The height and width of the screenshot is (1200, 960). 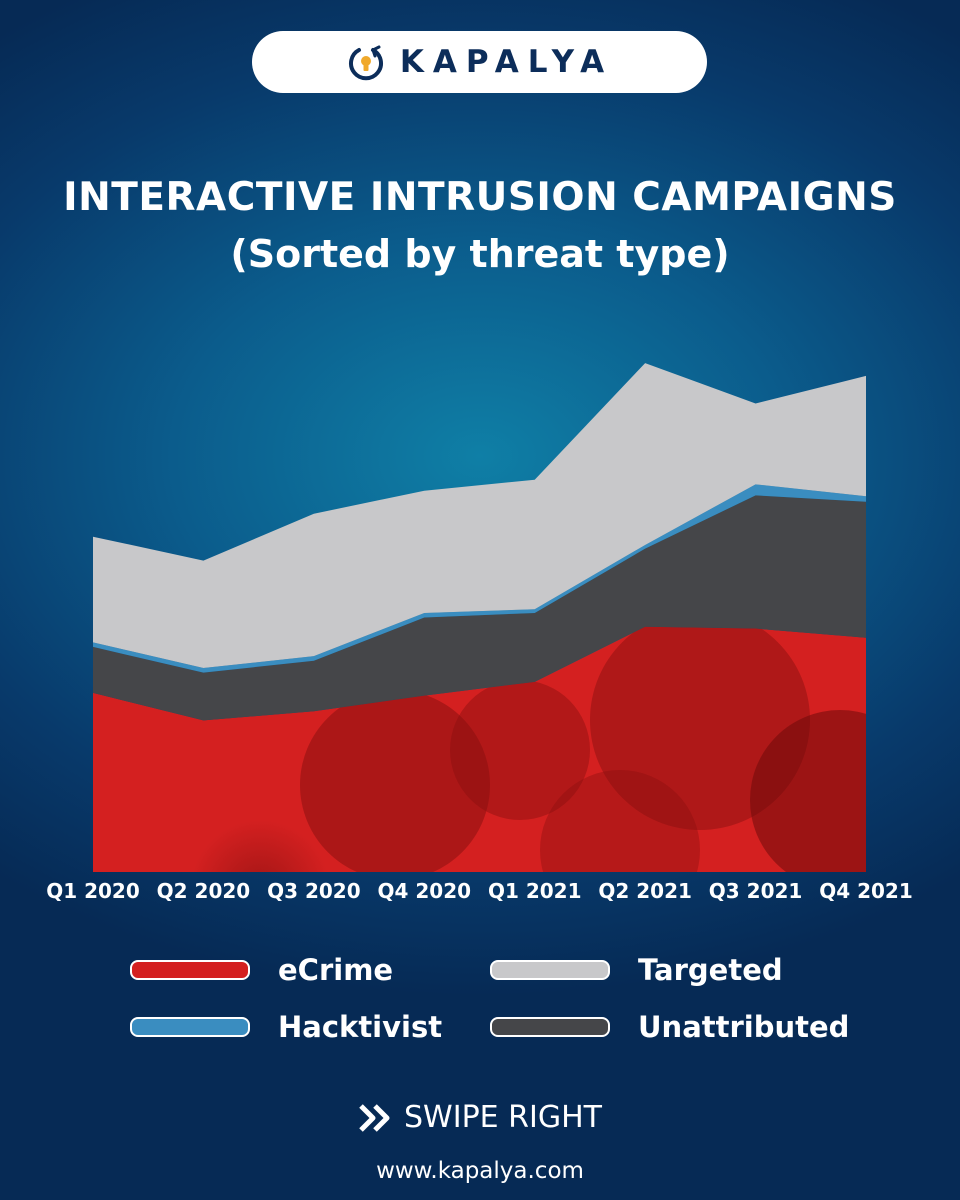 I want to click on brand-logo: KAPALYA, so click(x=479, y=62).